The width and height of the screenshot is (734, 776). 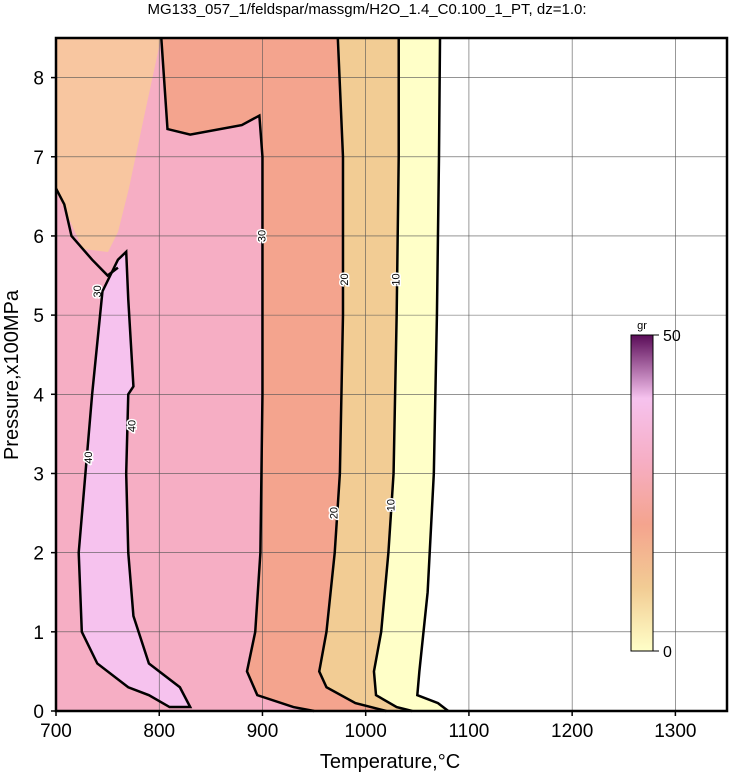 I want to click on x-tick-label: 800, so click(x=159, y=731).